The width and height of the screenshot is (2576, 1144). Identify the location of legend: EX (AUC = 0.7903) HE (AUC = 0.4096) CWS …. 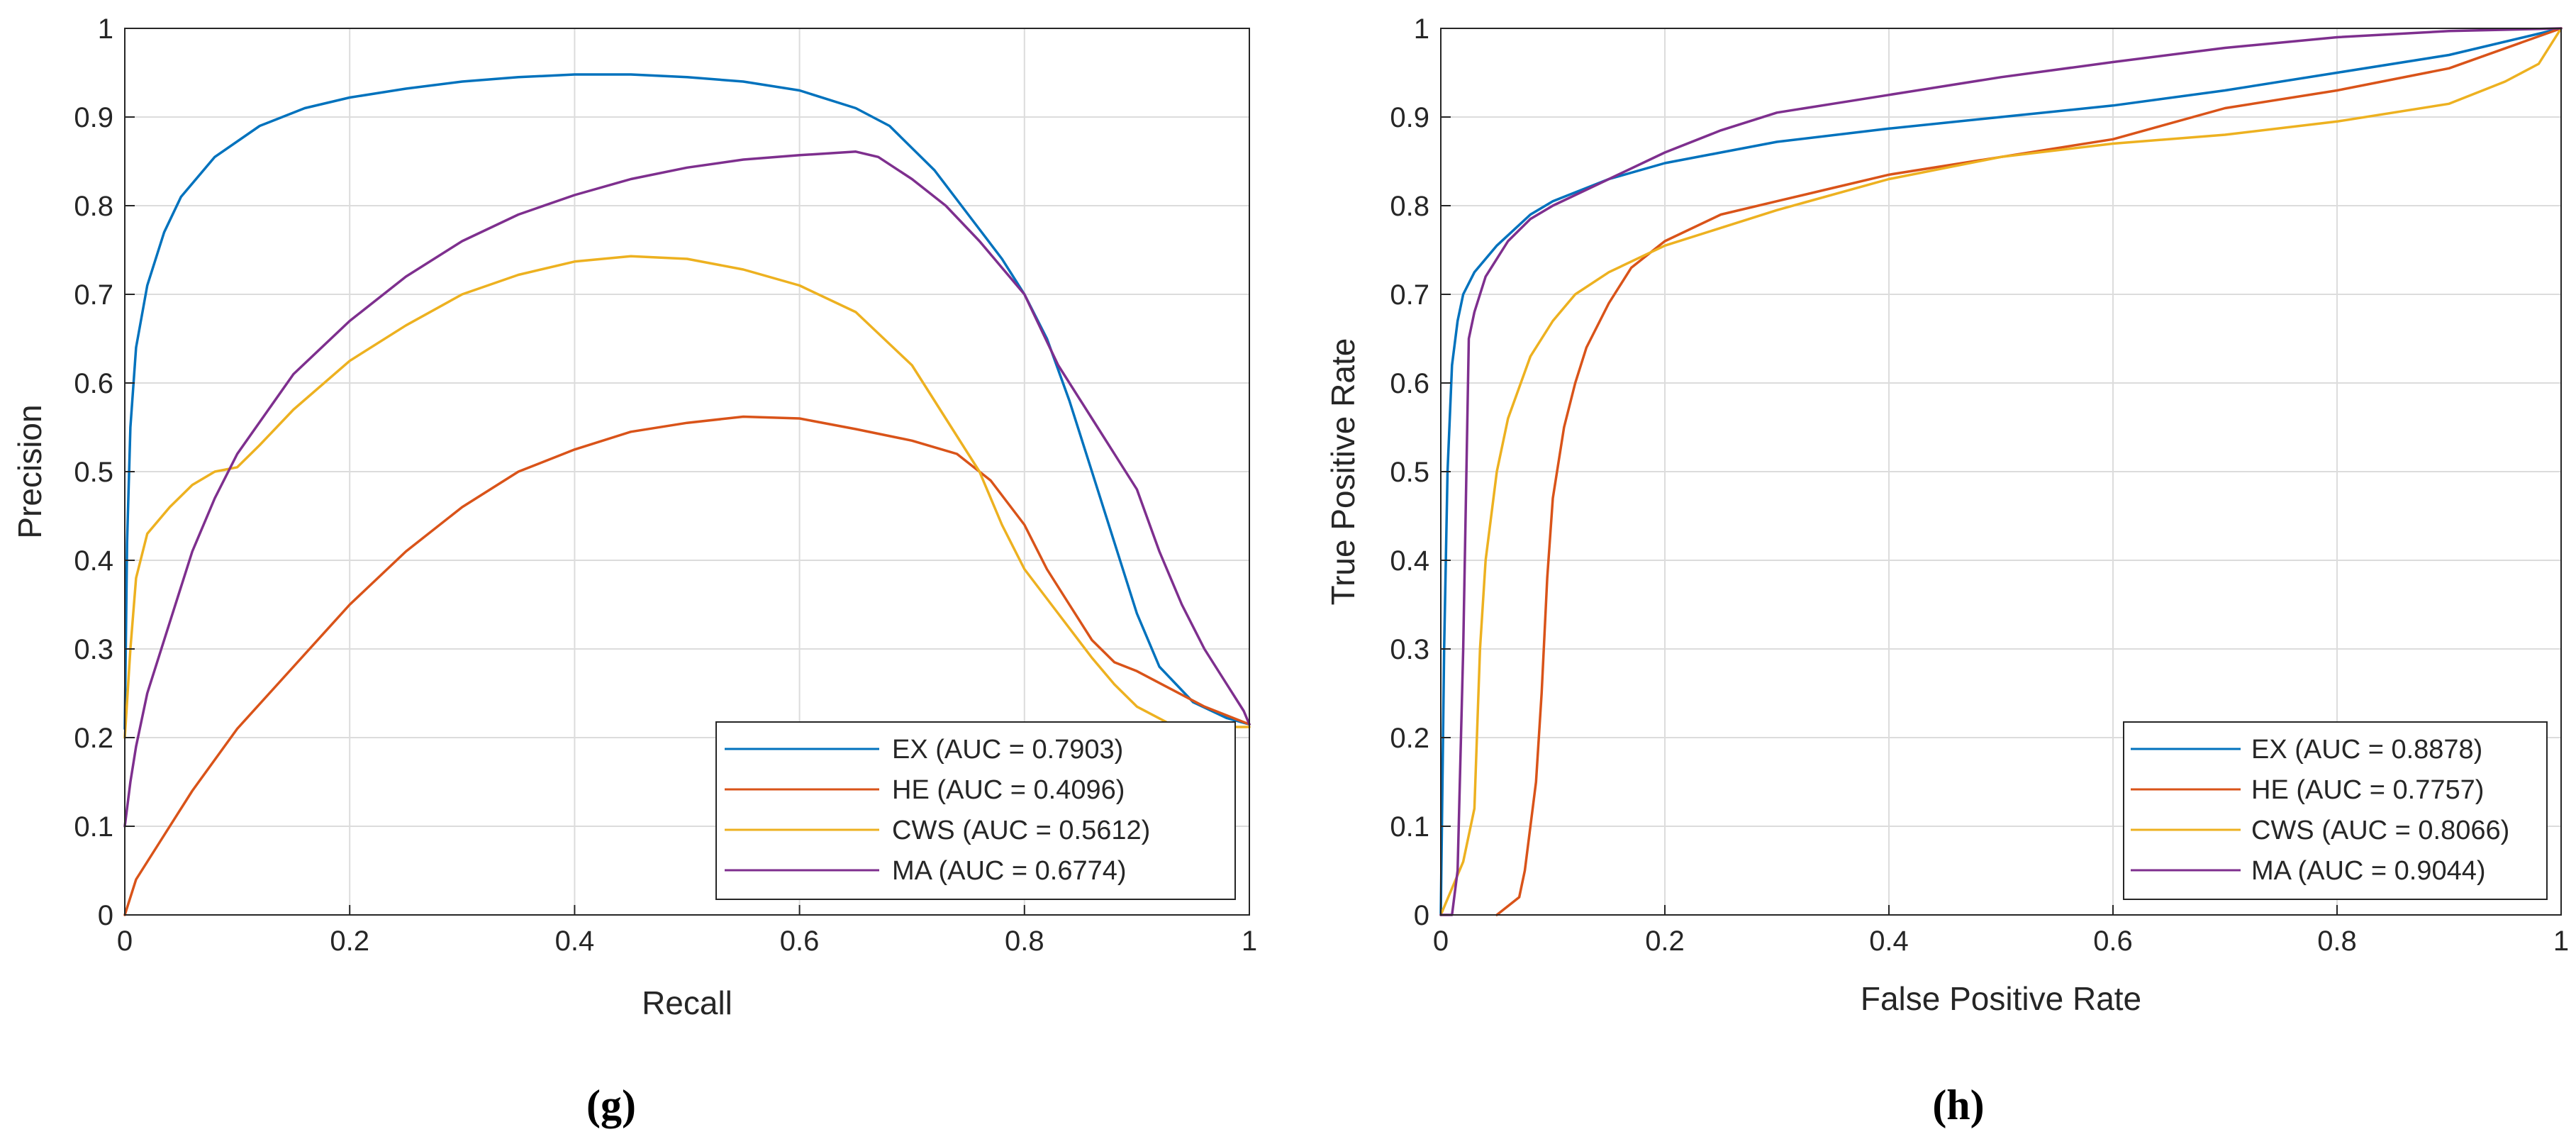
(975, 810).